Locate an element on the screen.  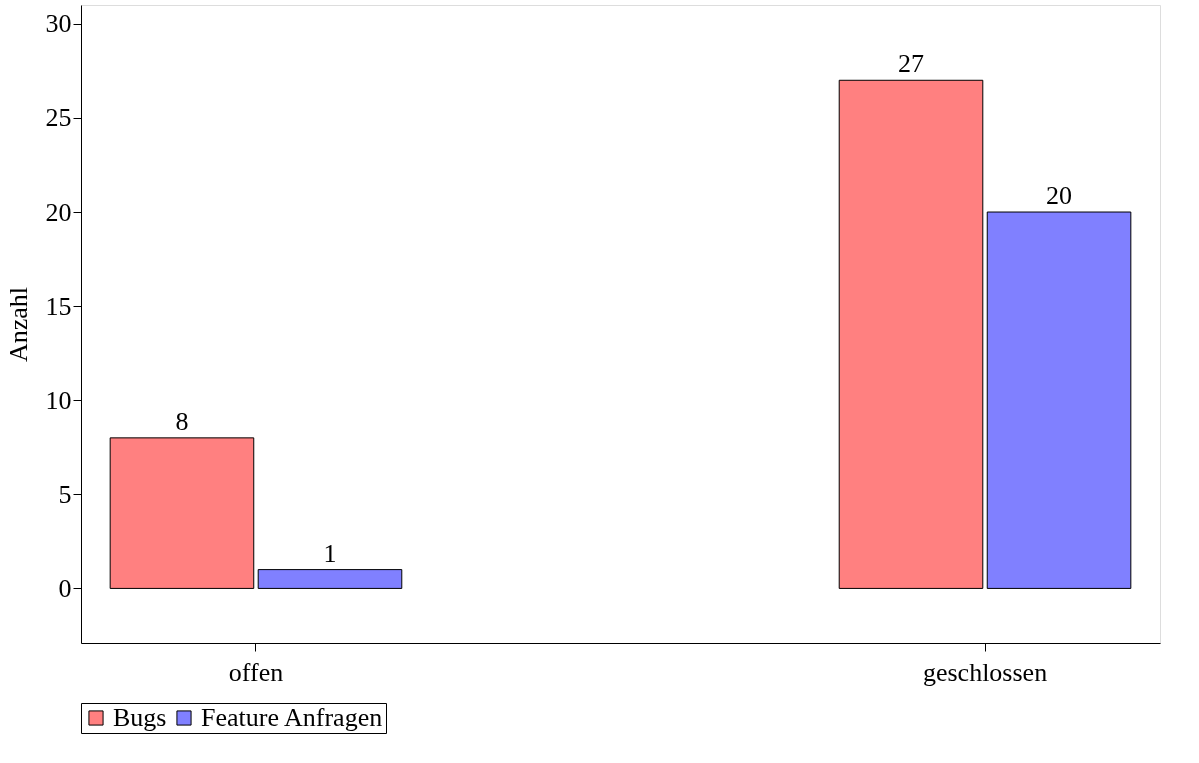
y-tick-label: 0 is located at coordinates (65, 588).